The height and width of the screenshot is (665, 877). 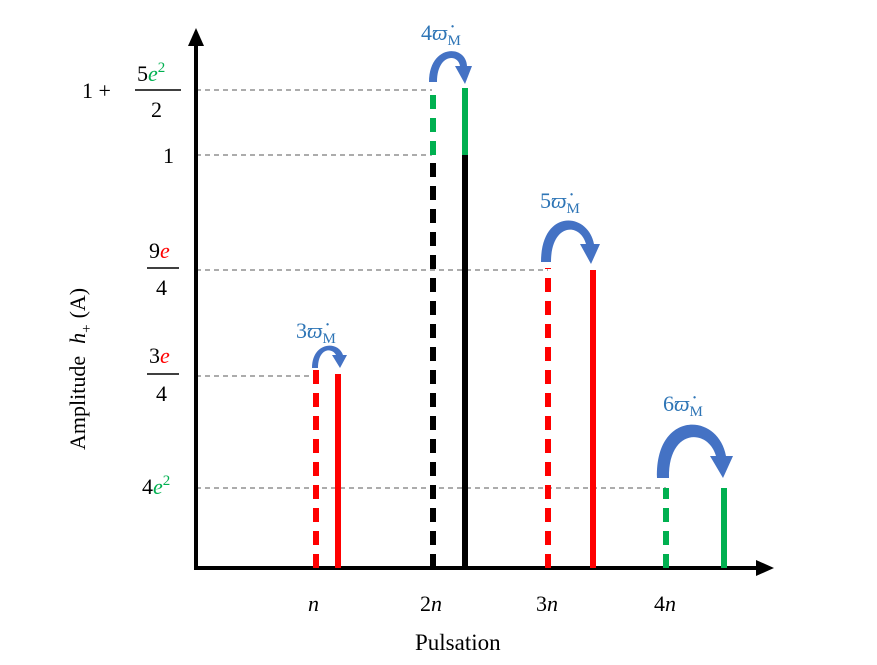 I want to click on y-tick-labels: 1 + 5e2 2 1 9e 4 3e 4 4e2, so click(x=131, y=279).